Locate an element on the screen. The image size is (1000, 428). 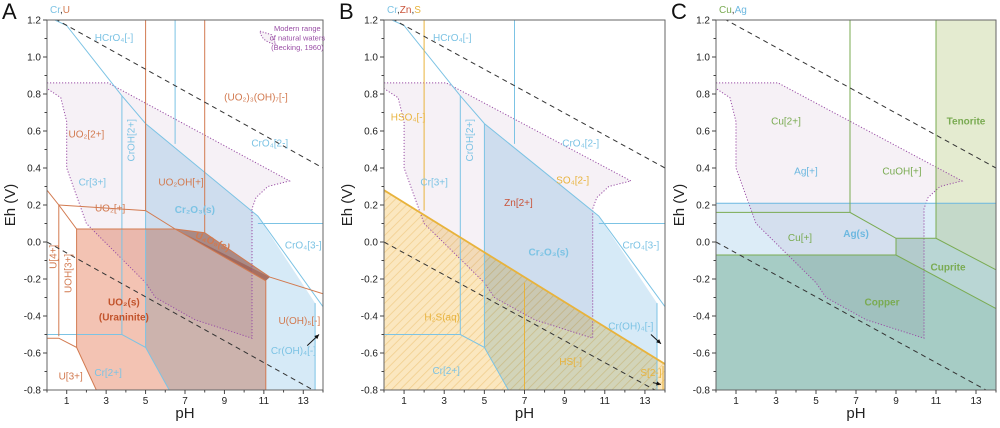
panel-letter: B is located at coordinates (346, 12).